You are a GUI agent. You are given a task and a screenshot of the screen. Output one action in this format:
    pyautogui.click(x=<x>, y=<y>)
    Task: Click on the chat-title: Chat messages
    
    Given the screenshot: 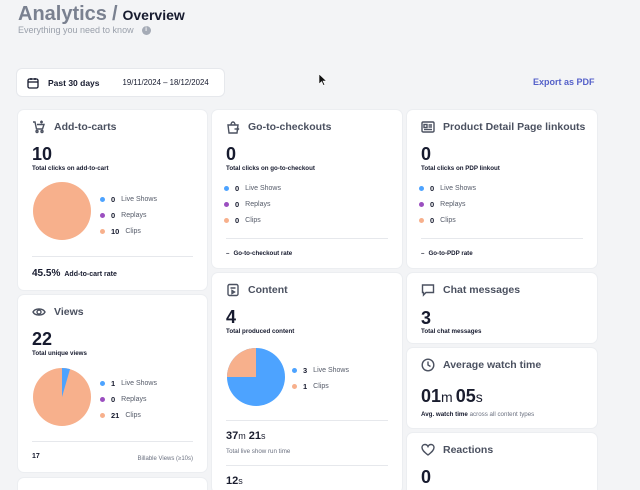 What is the action you would take?
    pyautogui.click(x=482, y=290)
    